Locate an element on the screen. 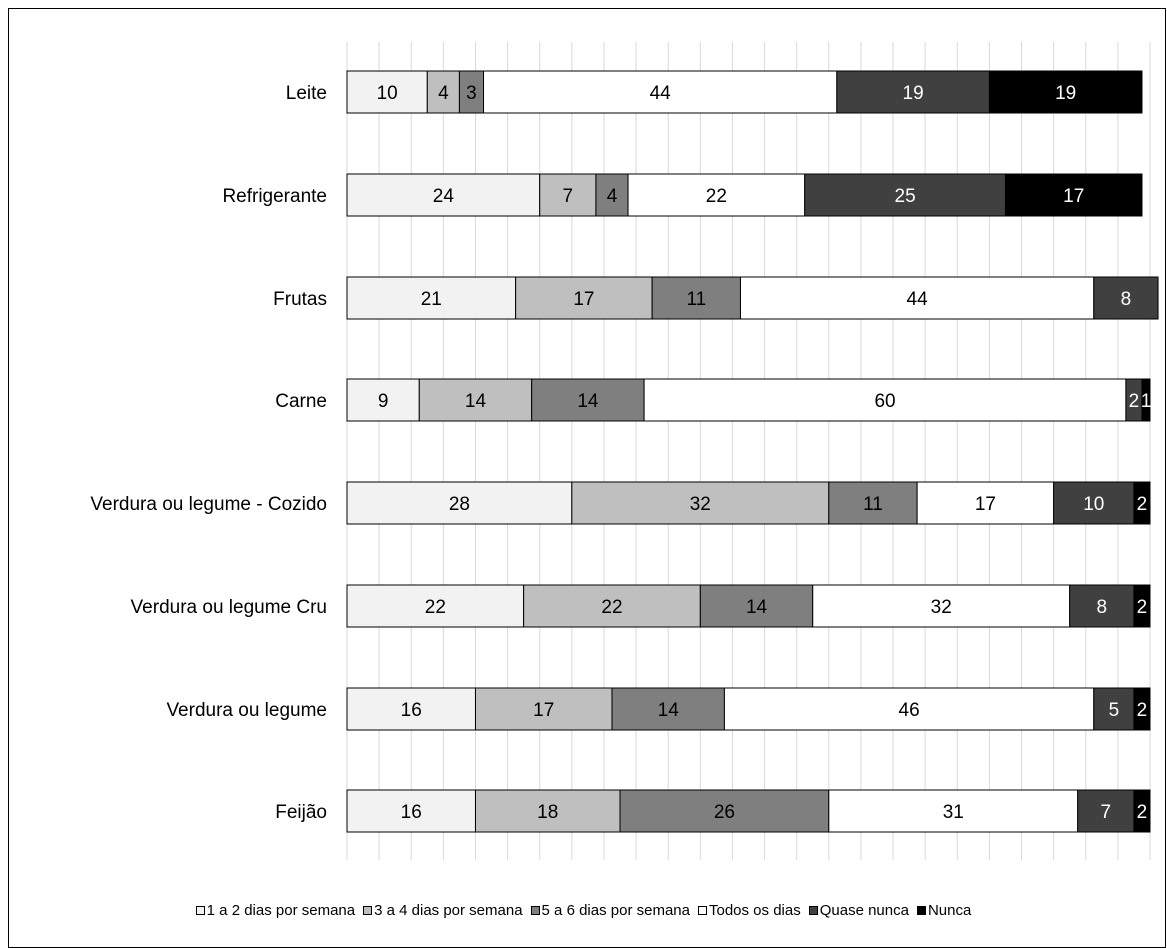 The image size is (1167, 948). data-label: 5 is located at coordinates (1114, 710).